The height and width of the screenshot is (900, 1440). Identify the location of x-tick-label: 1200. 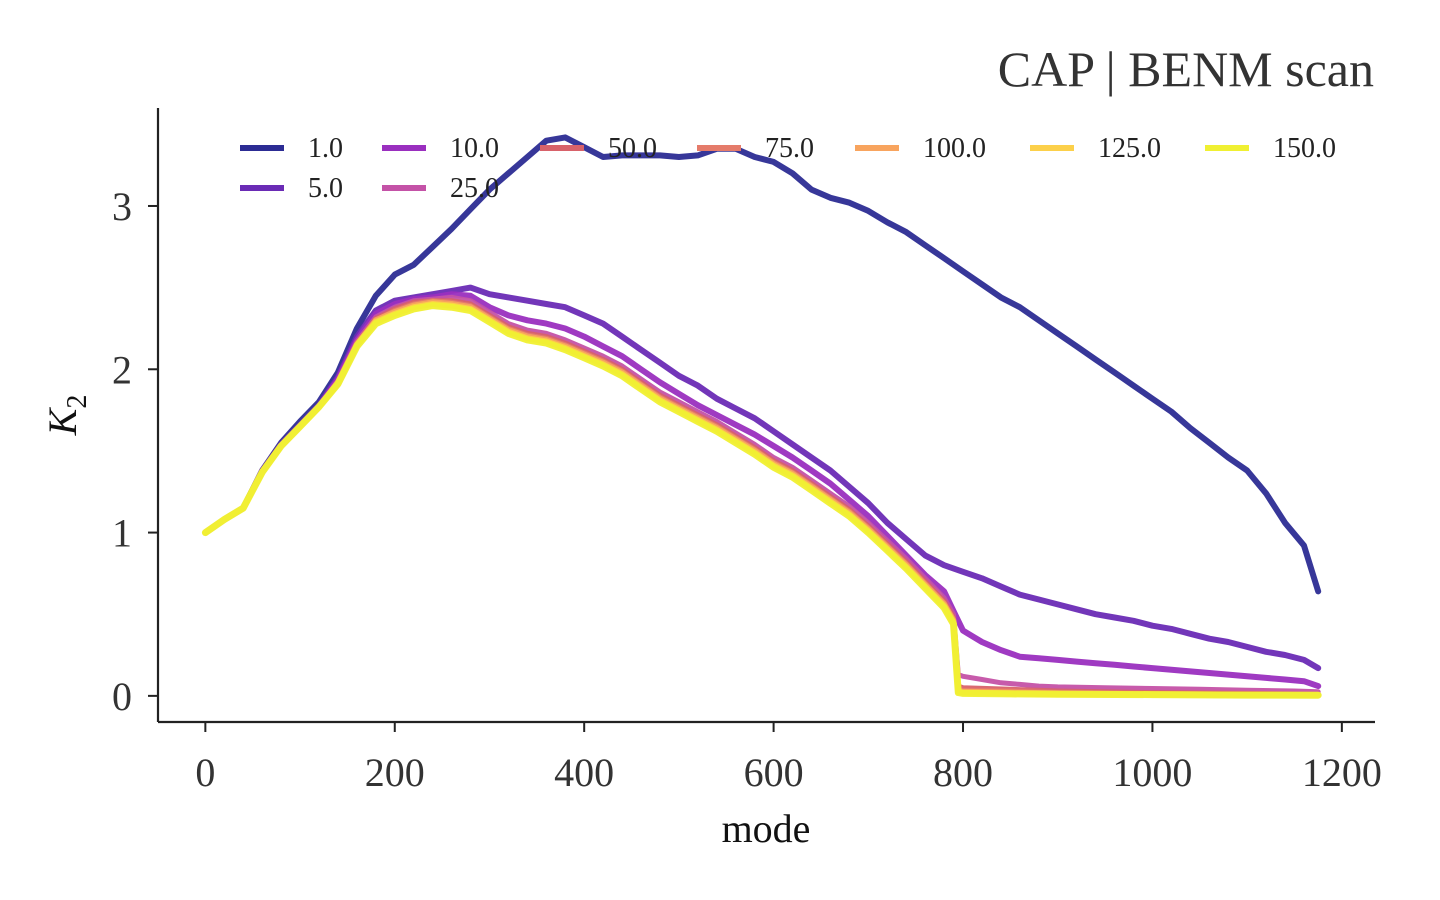
(1342, 772).